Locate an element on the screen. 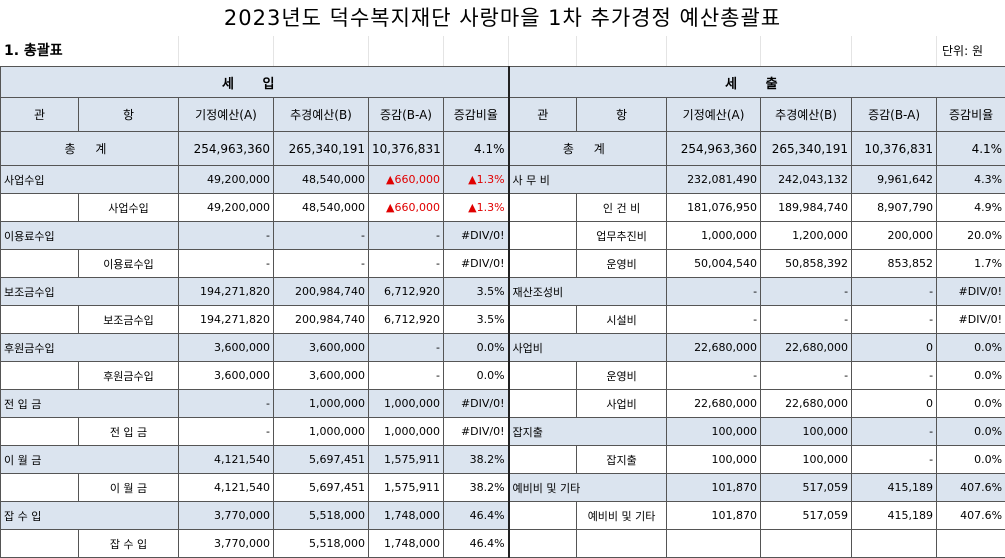  revised-budget-cell: 50,858,392 is located at coordinates (806, 263).